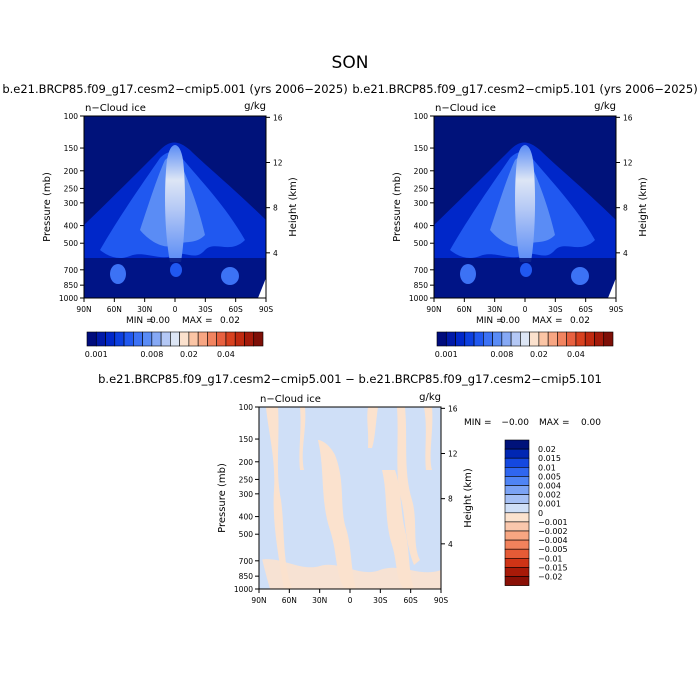 This screenshot has height=700, width=700. What do you see at coordinates (246, 439) in the screenshot?
I see `panel-3-y-tick-label: 150` at bounding box center [246, 439].